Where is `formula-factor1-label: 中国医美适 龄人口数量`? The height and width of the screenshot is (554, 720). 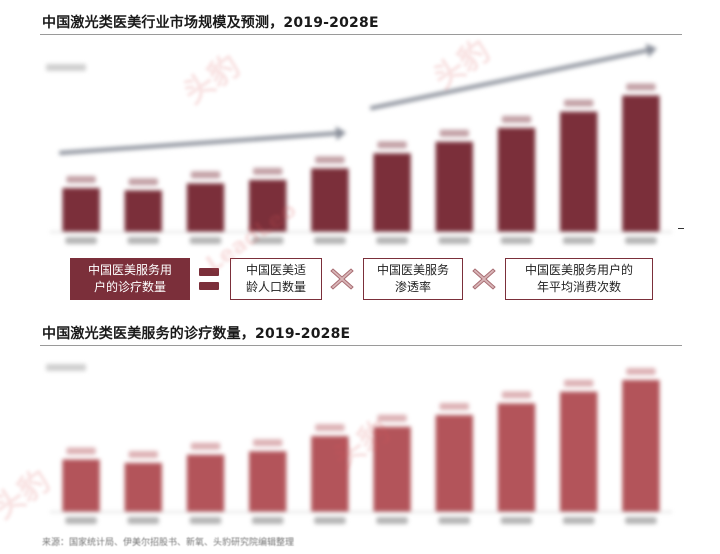 formula-factor1-label: 中国医美适 龄人口数量 is located at coordinates (275, 278).